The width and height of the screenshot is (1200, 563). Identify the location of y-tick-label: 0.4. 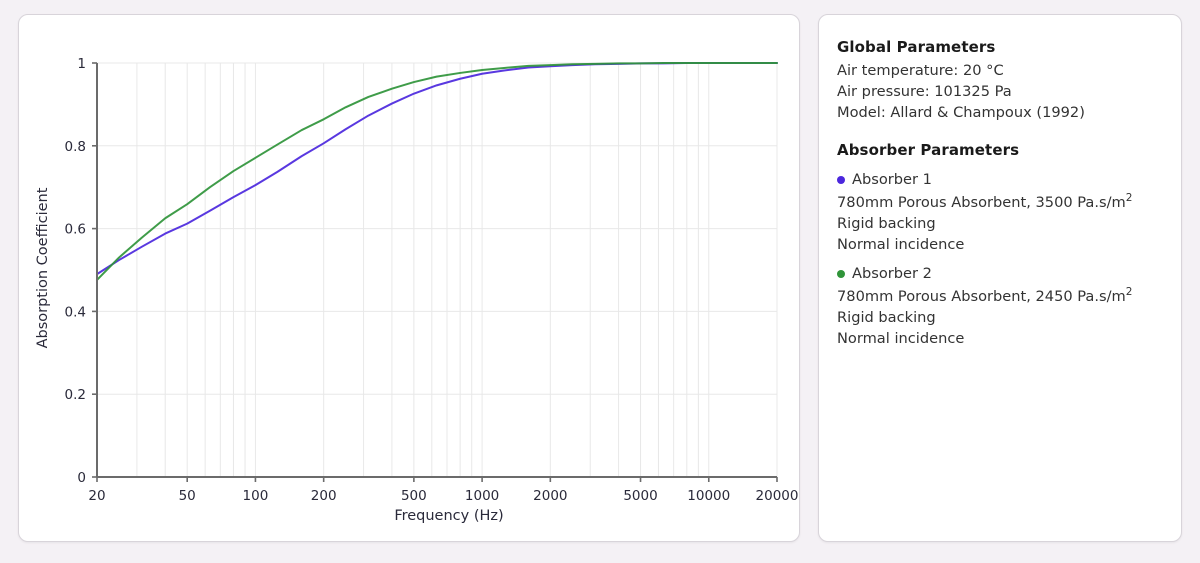
(75, 312).